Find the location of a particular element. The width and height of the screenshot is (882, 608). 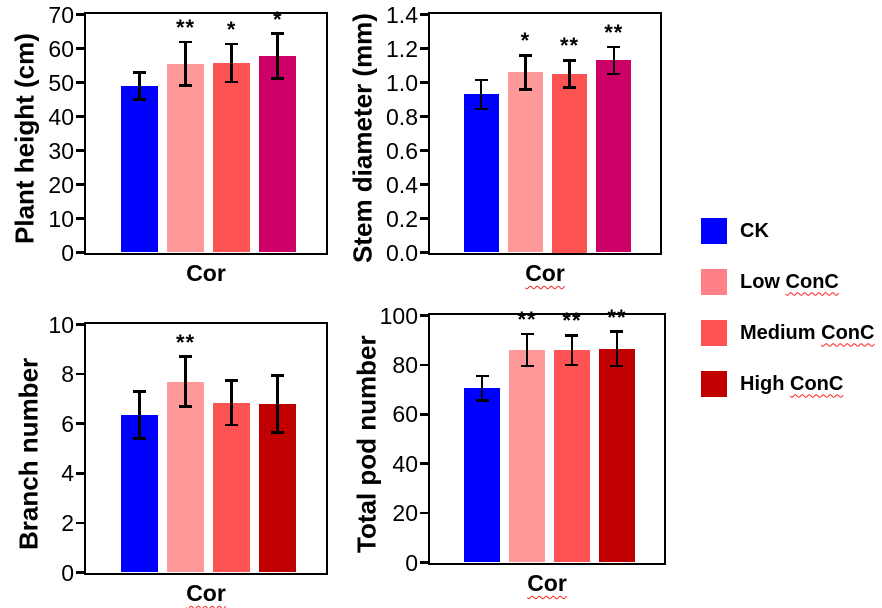

y-tick-label: 0.4 is located at coordinates (402, 184).